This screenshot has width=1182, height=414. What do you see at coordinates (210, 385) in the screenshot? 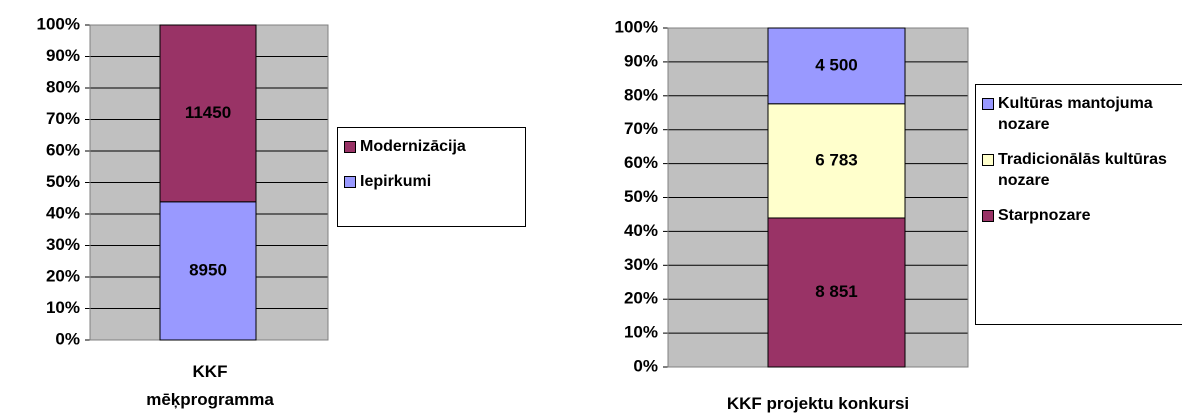
I see `x-tick-label: KKF mēķprogramma` at bounding box center [210, 385].